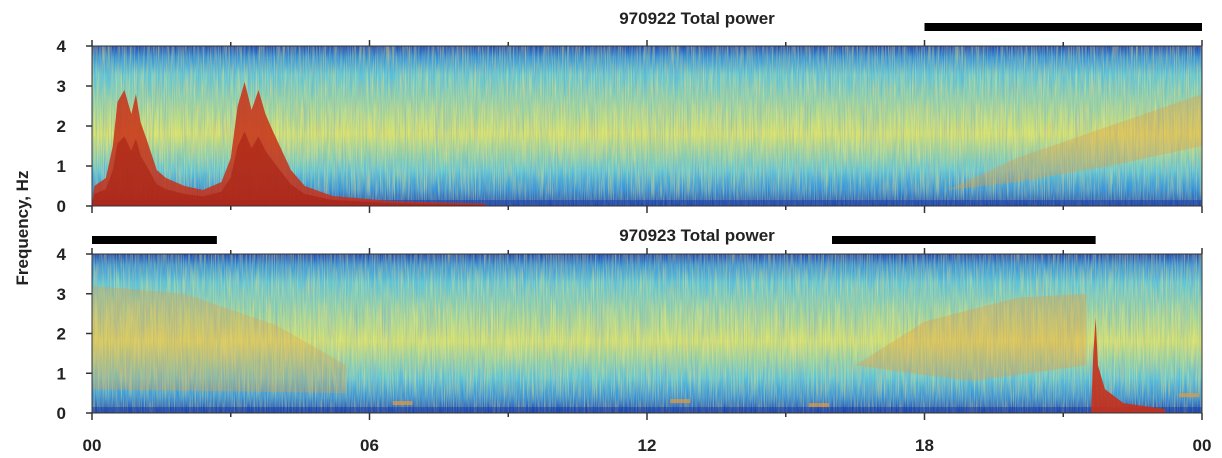  Describe the element at coordinates (924, 445) in the screenshot. I see `x-tick-label: 18` at that location.